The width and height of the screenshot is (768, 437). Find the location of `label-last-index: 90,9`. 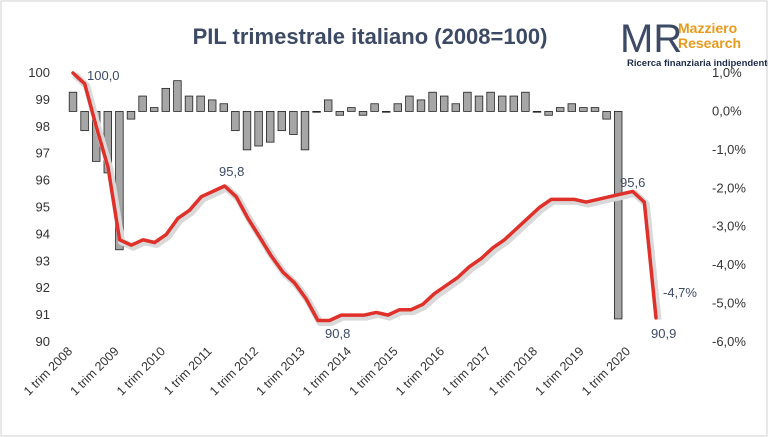

label-last-index: 90,9 is located at coordinates (663, 333).